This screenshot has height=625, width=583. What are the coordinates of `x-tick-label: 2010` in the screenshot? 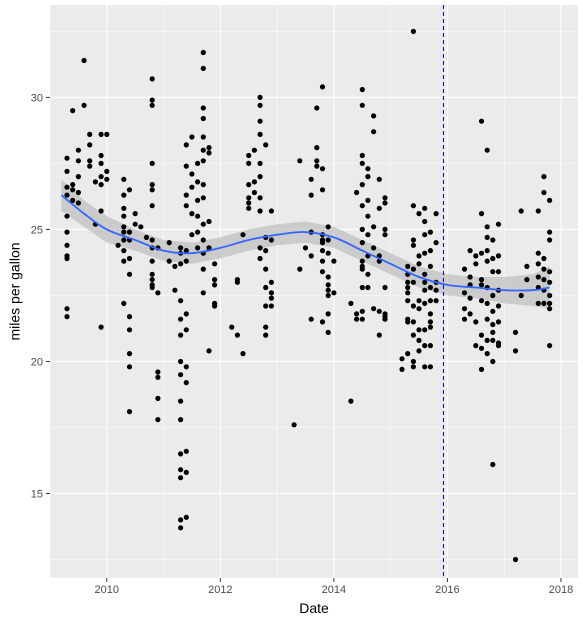 It's located at (107, 590).